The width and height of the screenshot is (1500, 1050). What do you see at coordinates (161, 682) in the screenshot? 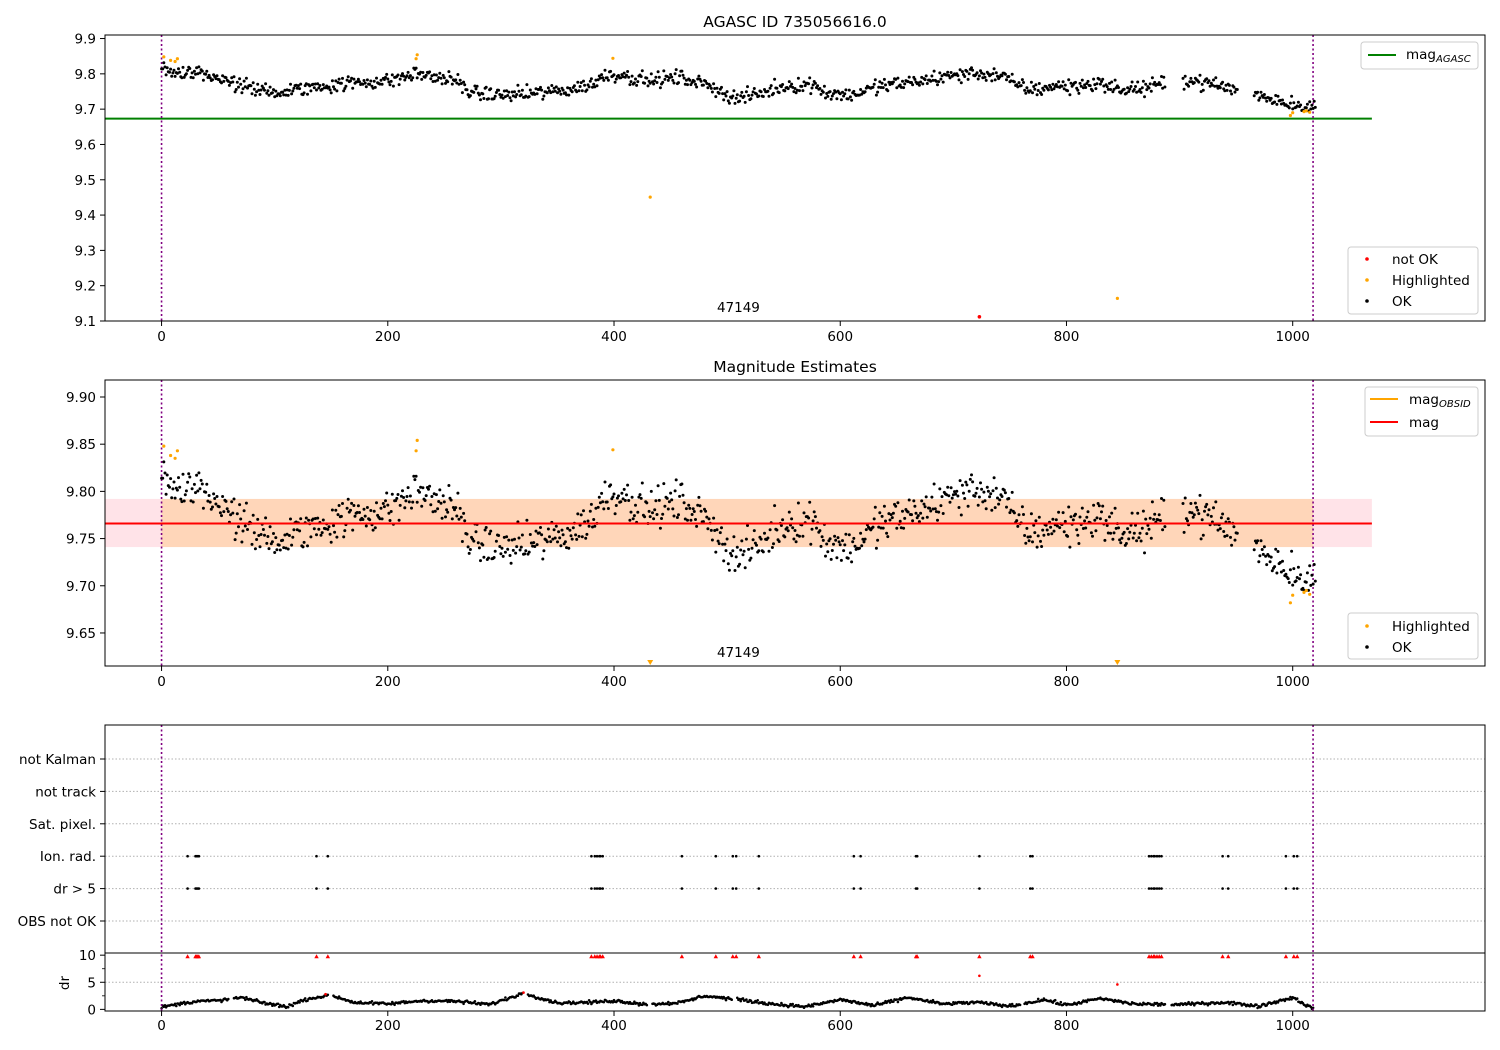
I see `magnitude-xtick-label: 0` at bounding box center [161, 682].